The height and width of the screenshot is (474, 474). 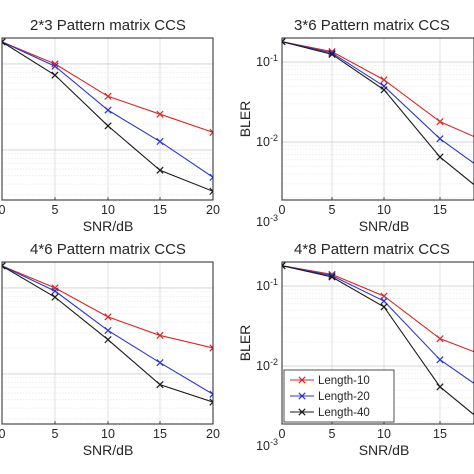 I want to click on legend-label: Length-20, so click(x=344, y=397).